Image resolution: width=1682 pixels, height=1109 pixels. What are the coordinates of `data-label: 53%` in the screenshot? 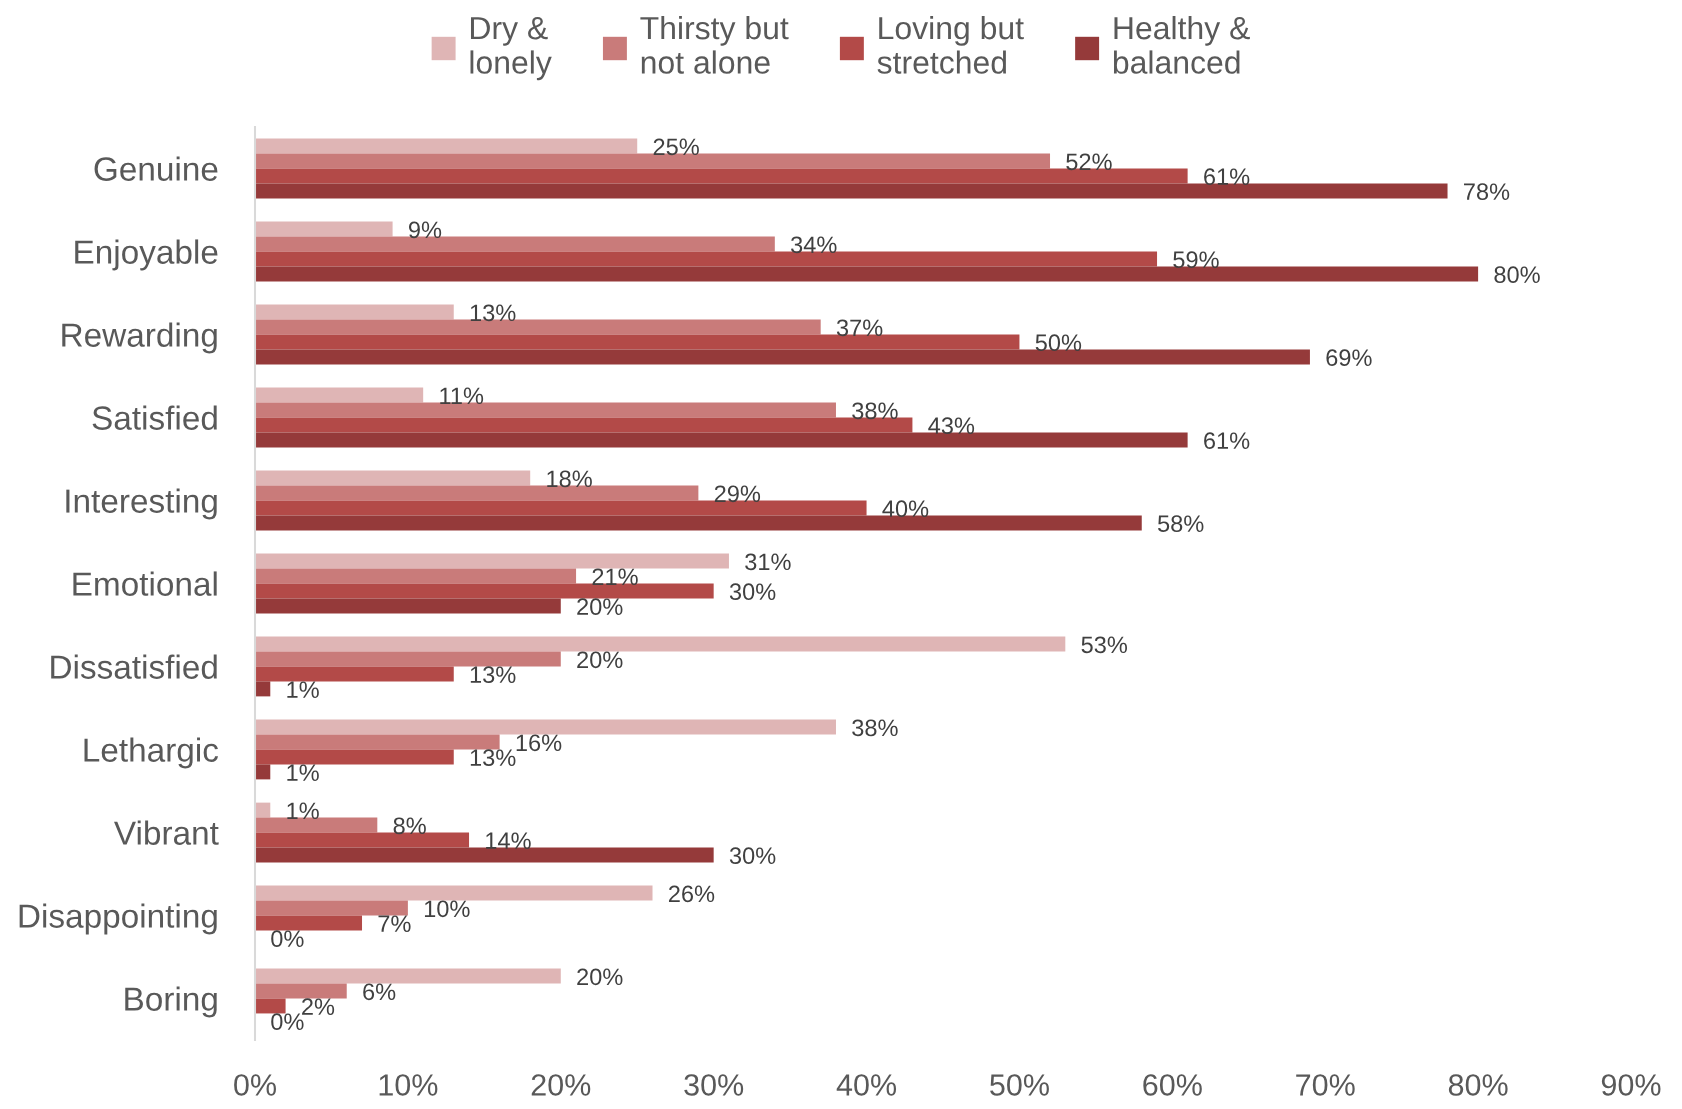 It's located at (1104, 645).